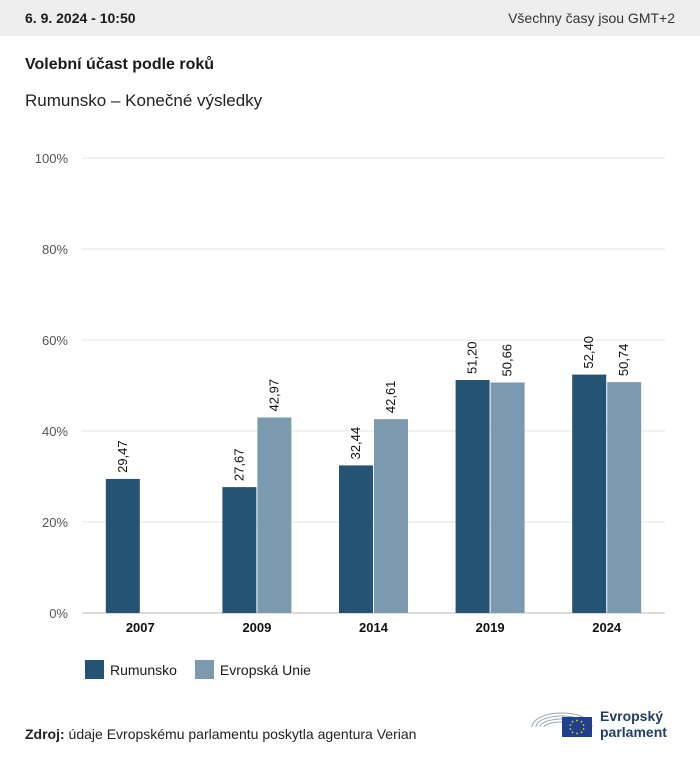  What do you see at coordinates (623, 360) in the screenshot?
I see `data-label: 50,74` at bounding box center [623, 360].